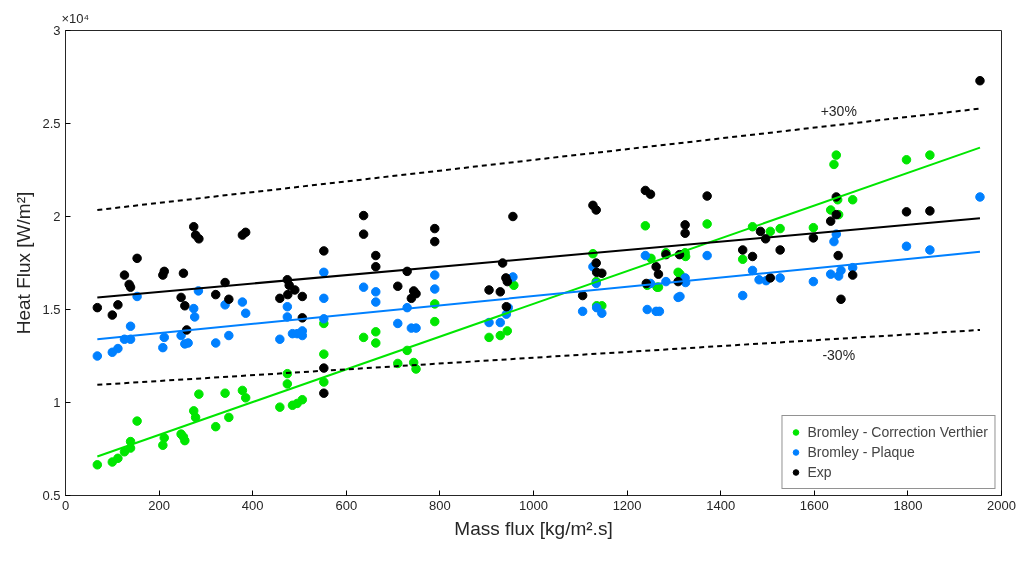 The image size is (1022, 562). Describe the element at coordinates (57, 30) in the screenshot. I see `y-tick-label: 3` at that location.